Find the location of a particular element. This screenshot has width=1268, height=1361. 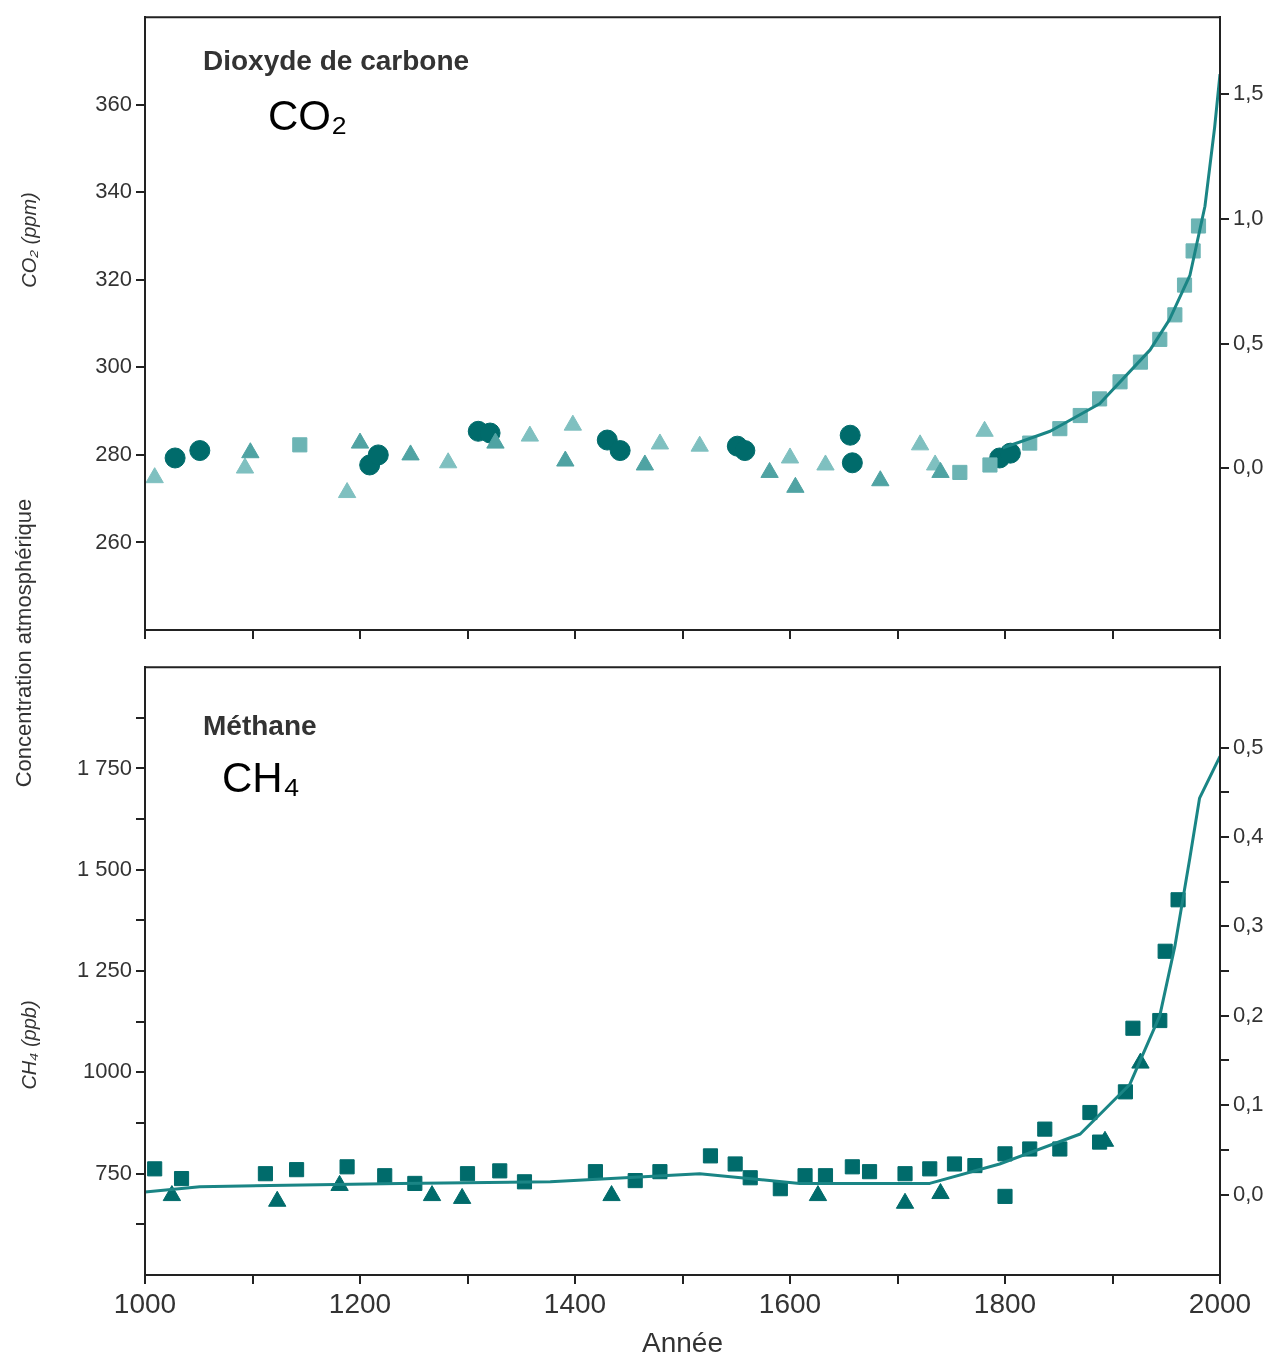

y-tick-label: 1000 is located at coordinates (107, 1071).